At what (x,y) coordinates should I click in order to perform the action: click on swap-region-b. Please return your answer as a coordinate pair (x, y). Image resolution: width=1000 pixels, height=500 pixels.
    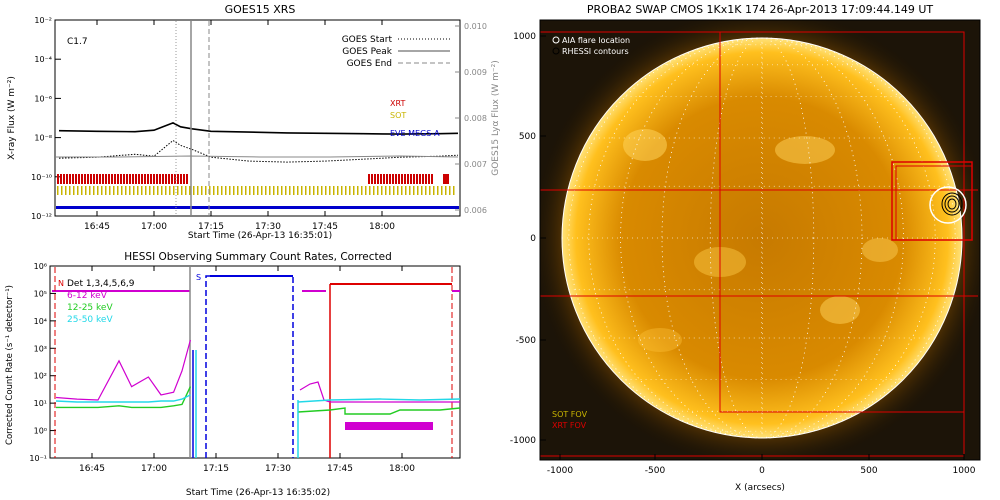
    Looking at the image, I should click on (805, 150).